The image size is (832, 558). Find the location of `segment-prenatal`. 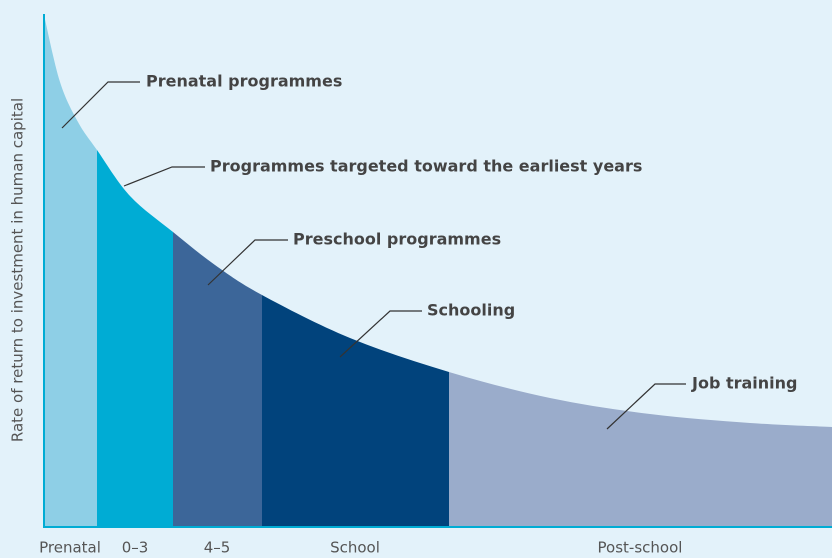

segment-prenatal is located at coordinates (70, 271).